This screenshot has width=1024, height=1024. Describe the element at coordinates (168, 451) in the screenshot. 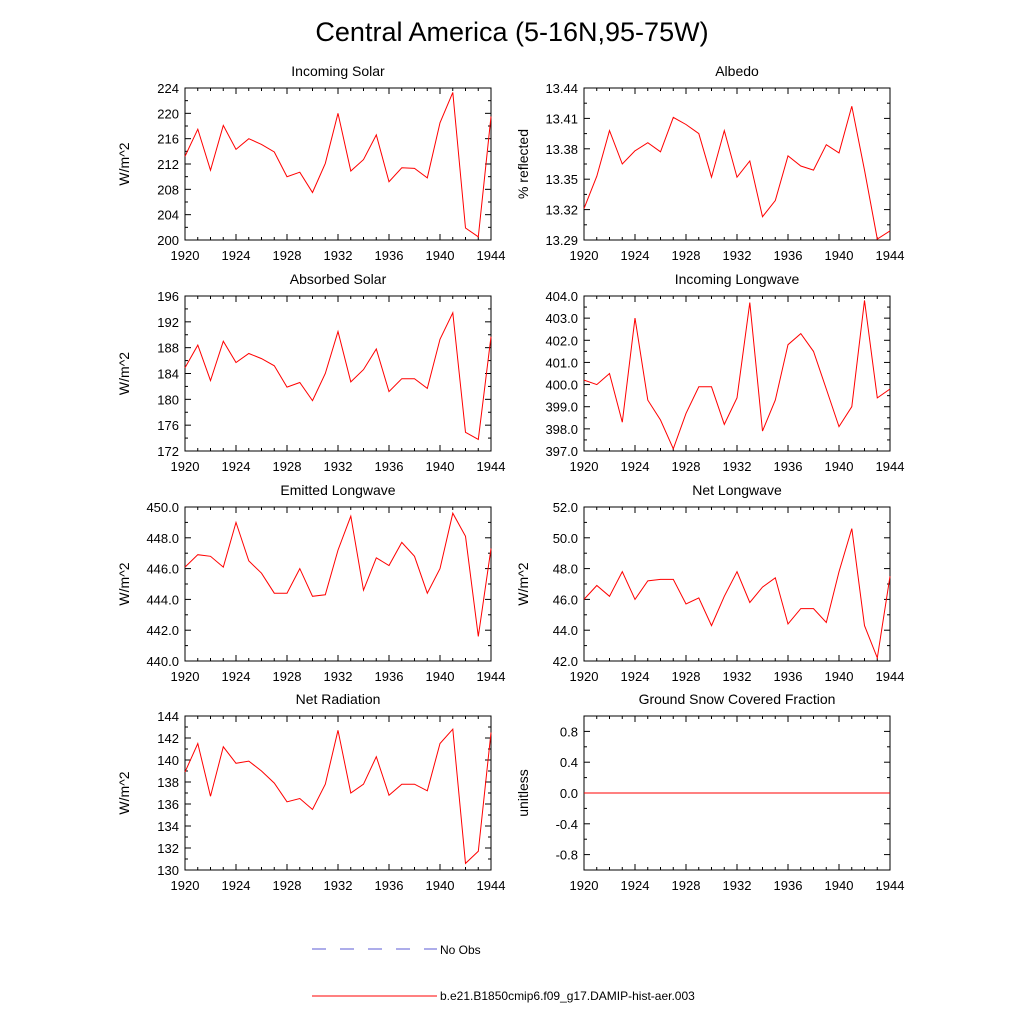

I see `y-tick-label: 172` at that location.